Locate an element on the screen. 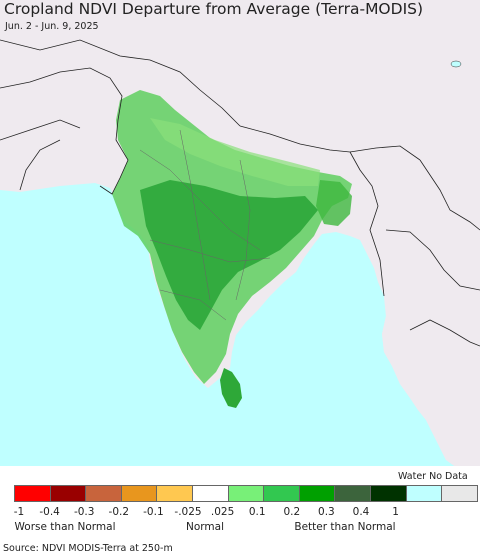  state-borders is located at coordinates (205, 225).